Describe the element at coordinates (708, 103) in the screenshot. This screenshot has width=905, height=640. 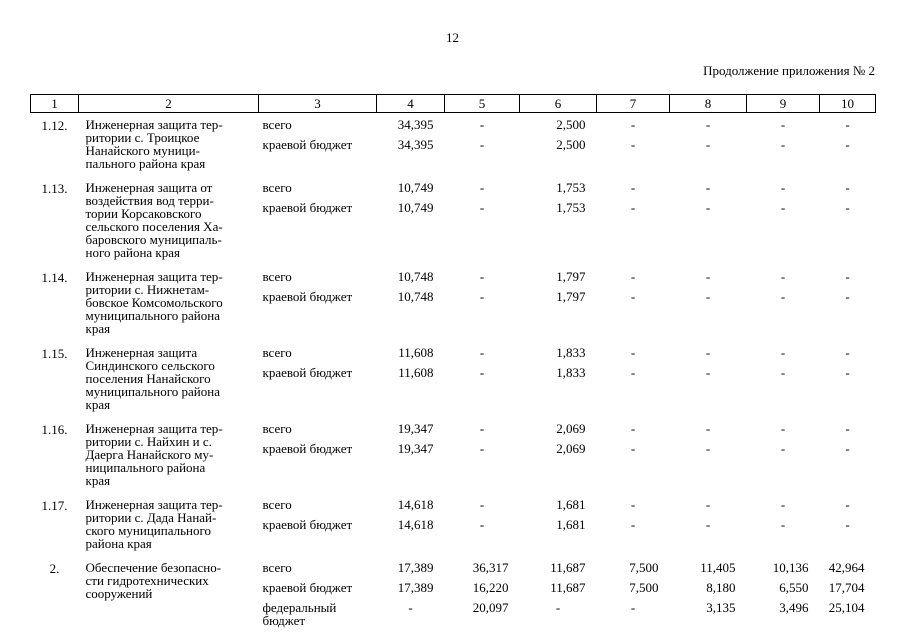
I see `header-cell: 8` at that location.